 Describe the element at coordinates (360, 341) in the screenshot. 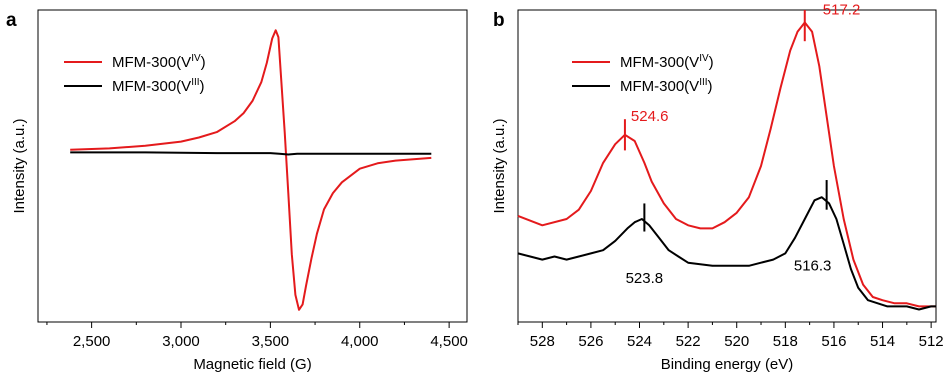

I see `x-tick-label: 4,000` at that location.